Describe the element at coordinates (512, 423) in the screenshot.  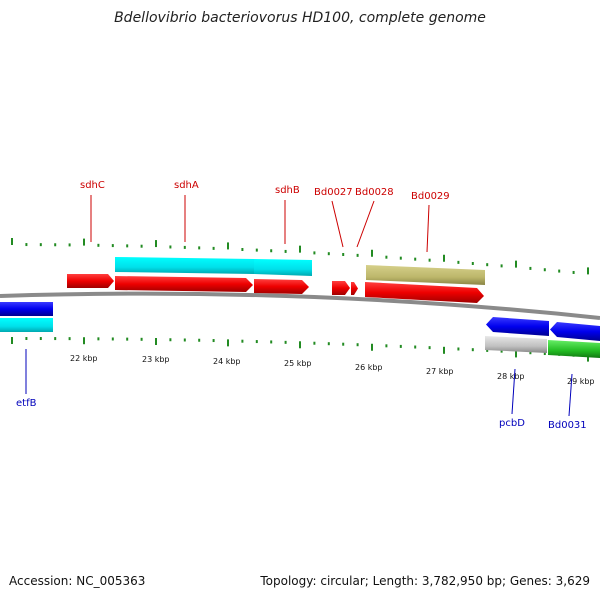
I see `label-pcbD: pcbD` at that location.